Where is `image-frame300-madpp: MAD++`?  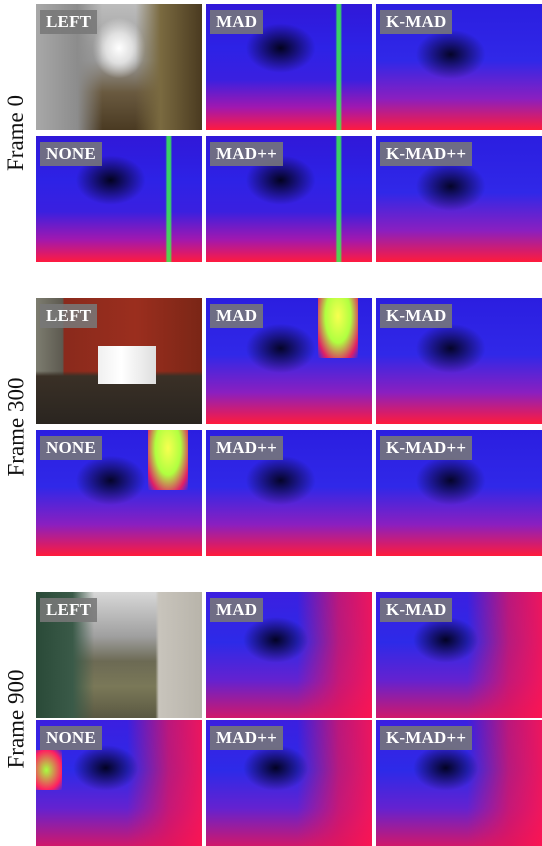
image-frame300-madpp: MAD++ is located at coordinates (289, 493).